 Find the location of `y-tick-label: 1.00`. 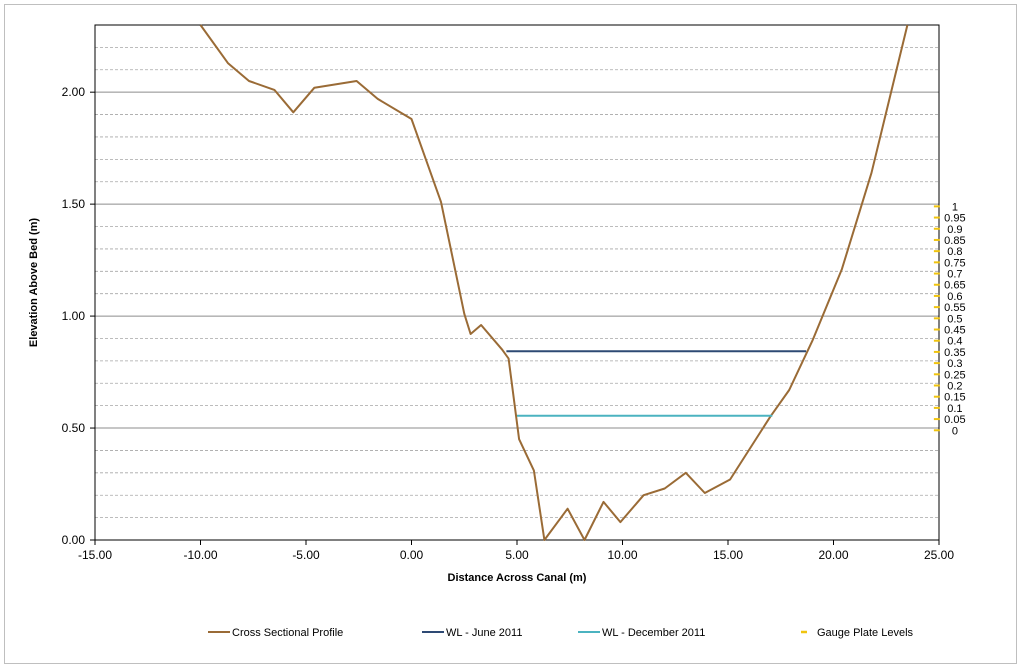

y-tick-label: 1.00 is located at coordinates (74, 316).